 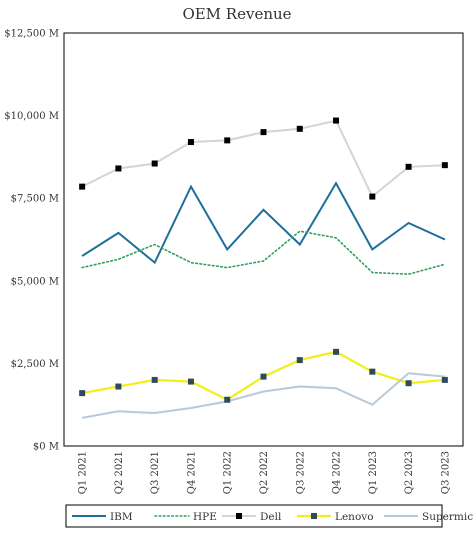 I want to click on x-tick-label: Q4 2021, so click(x=191, y=472).